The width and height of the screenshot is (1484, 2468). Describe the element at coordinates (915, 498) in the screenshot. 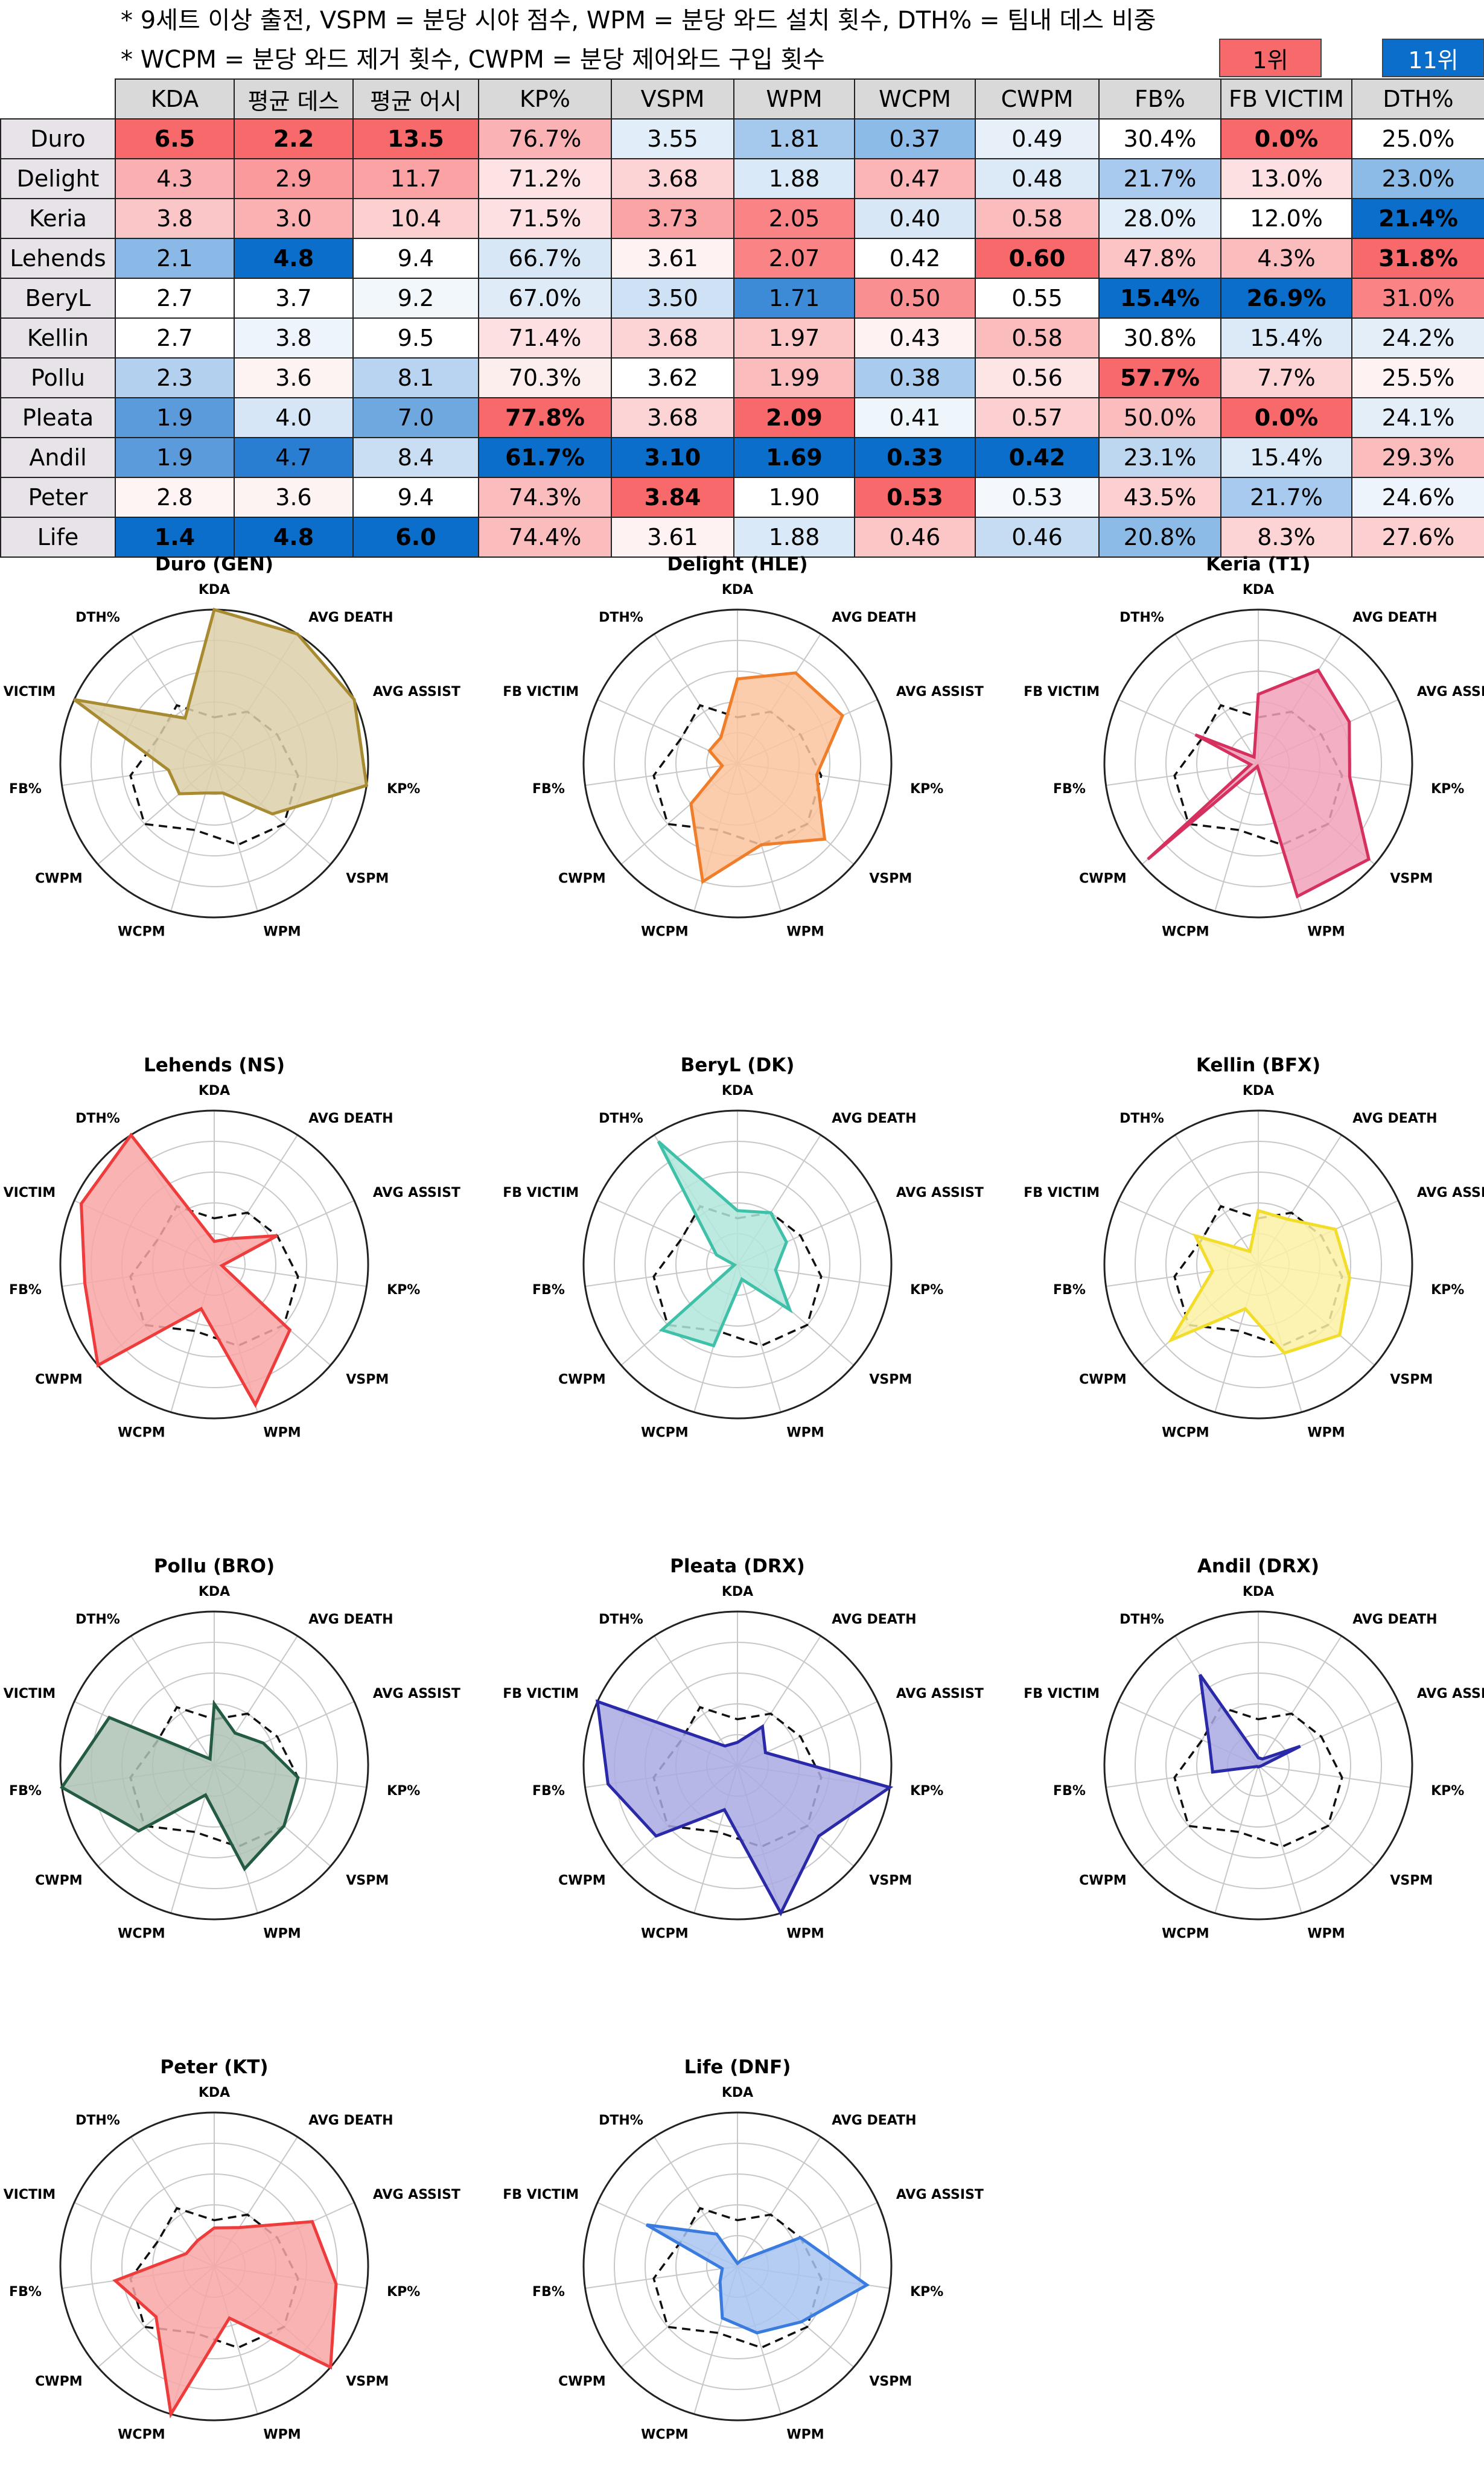

I see `stat-cell: 0.53` at that location.